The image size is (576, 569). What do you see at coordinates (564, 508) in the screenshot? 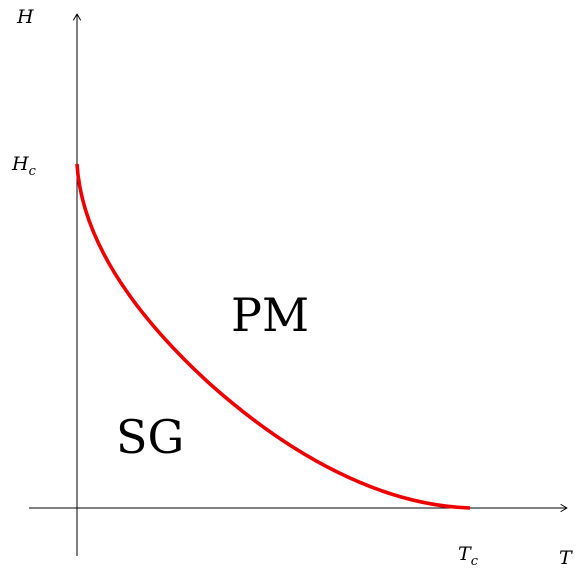
I see `x-axis-arrowhead` at bounding box center [564, 508].